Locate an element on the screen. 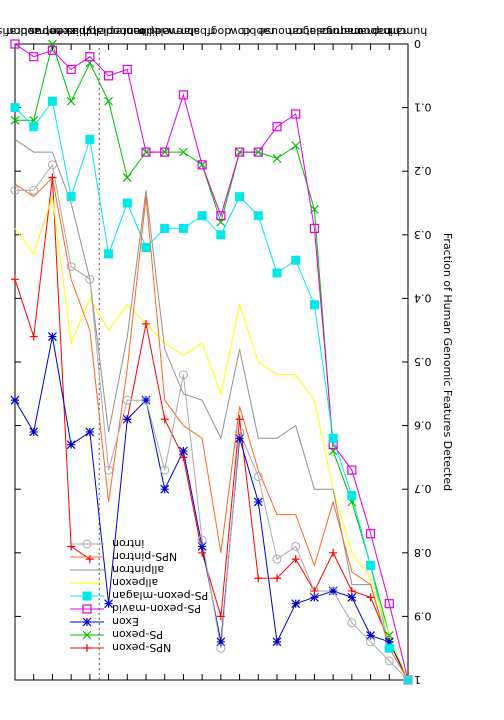 The width and height of the screenshot is (504, 720). y-tick-label: 1 is located at coordinates (417, 679).